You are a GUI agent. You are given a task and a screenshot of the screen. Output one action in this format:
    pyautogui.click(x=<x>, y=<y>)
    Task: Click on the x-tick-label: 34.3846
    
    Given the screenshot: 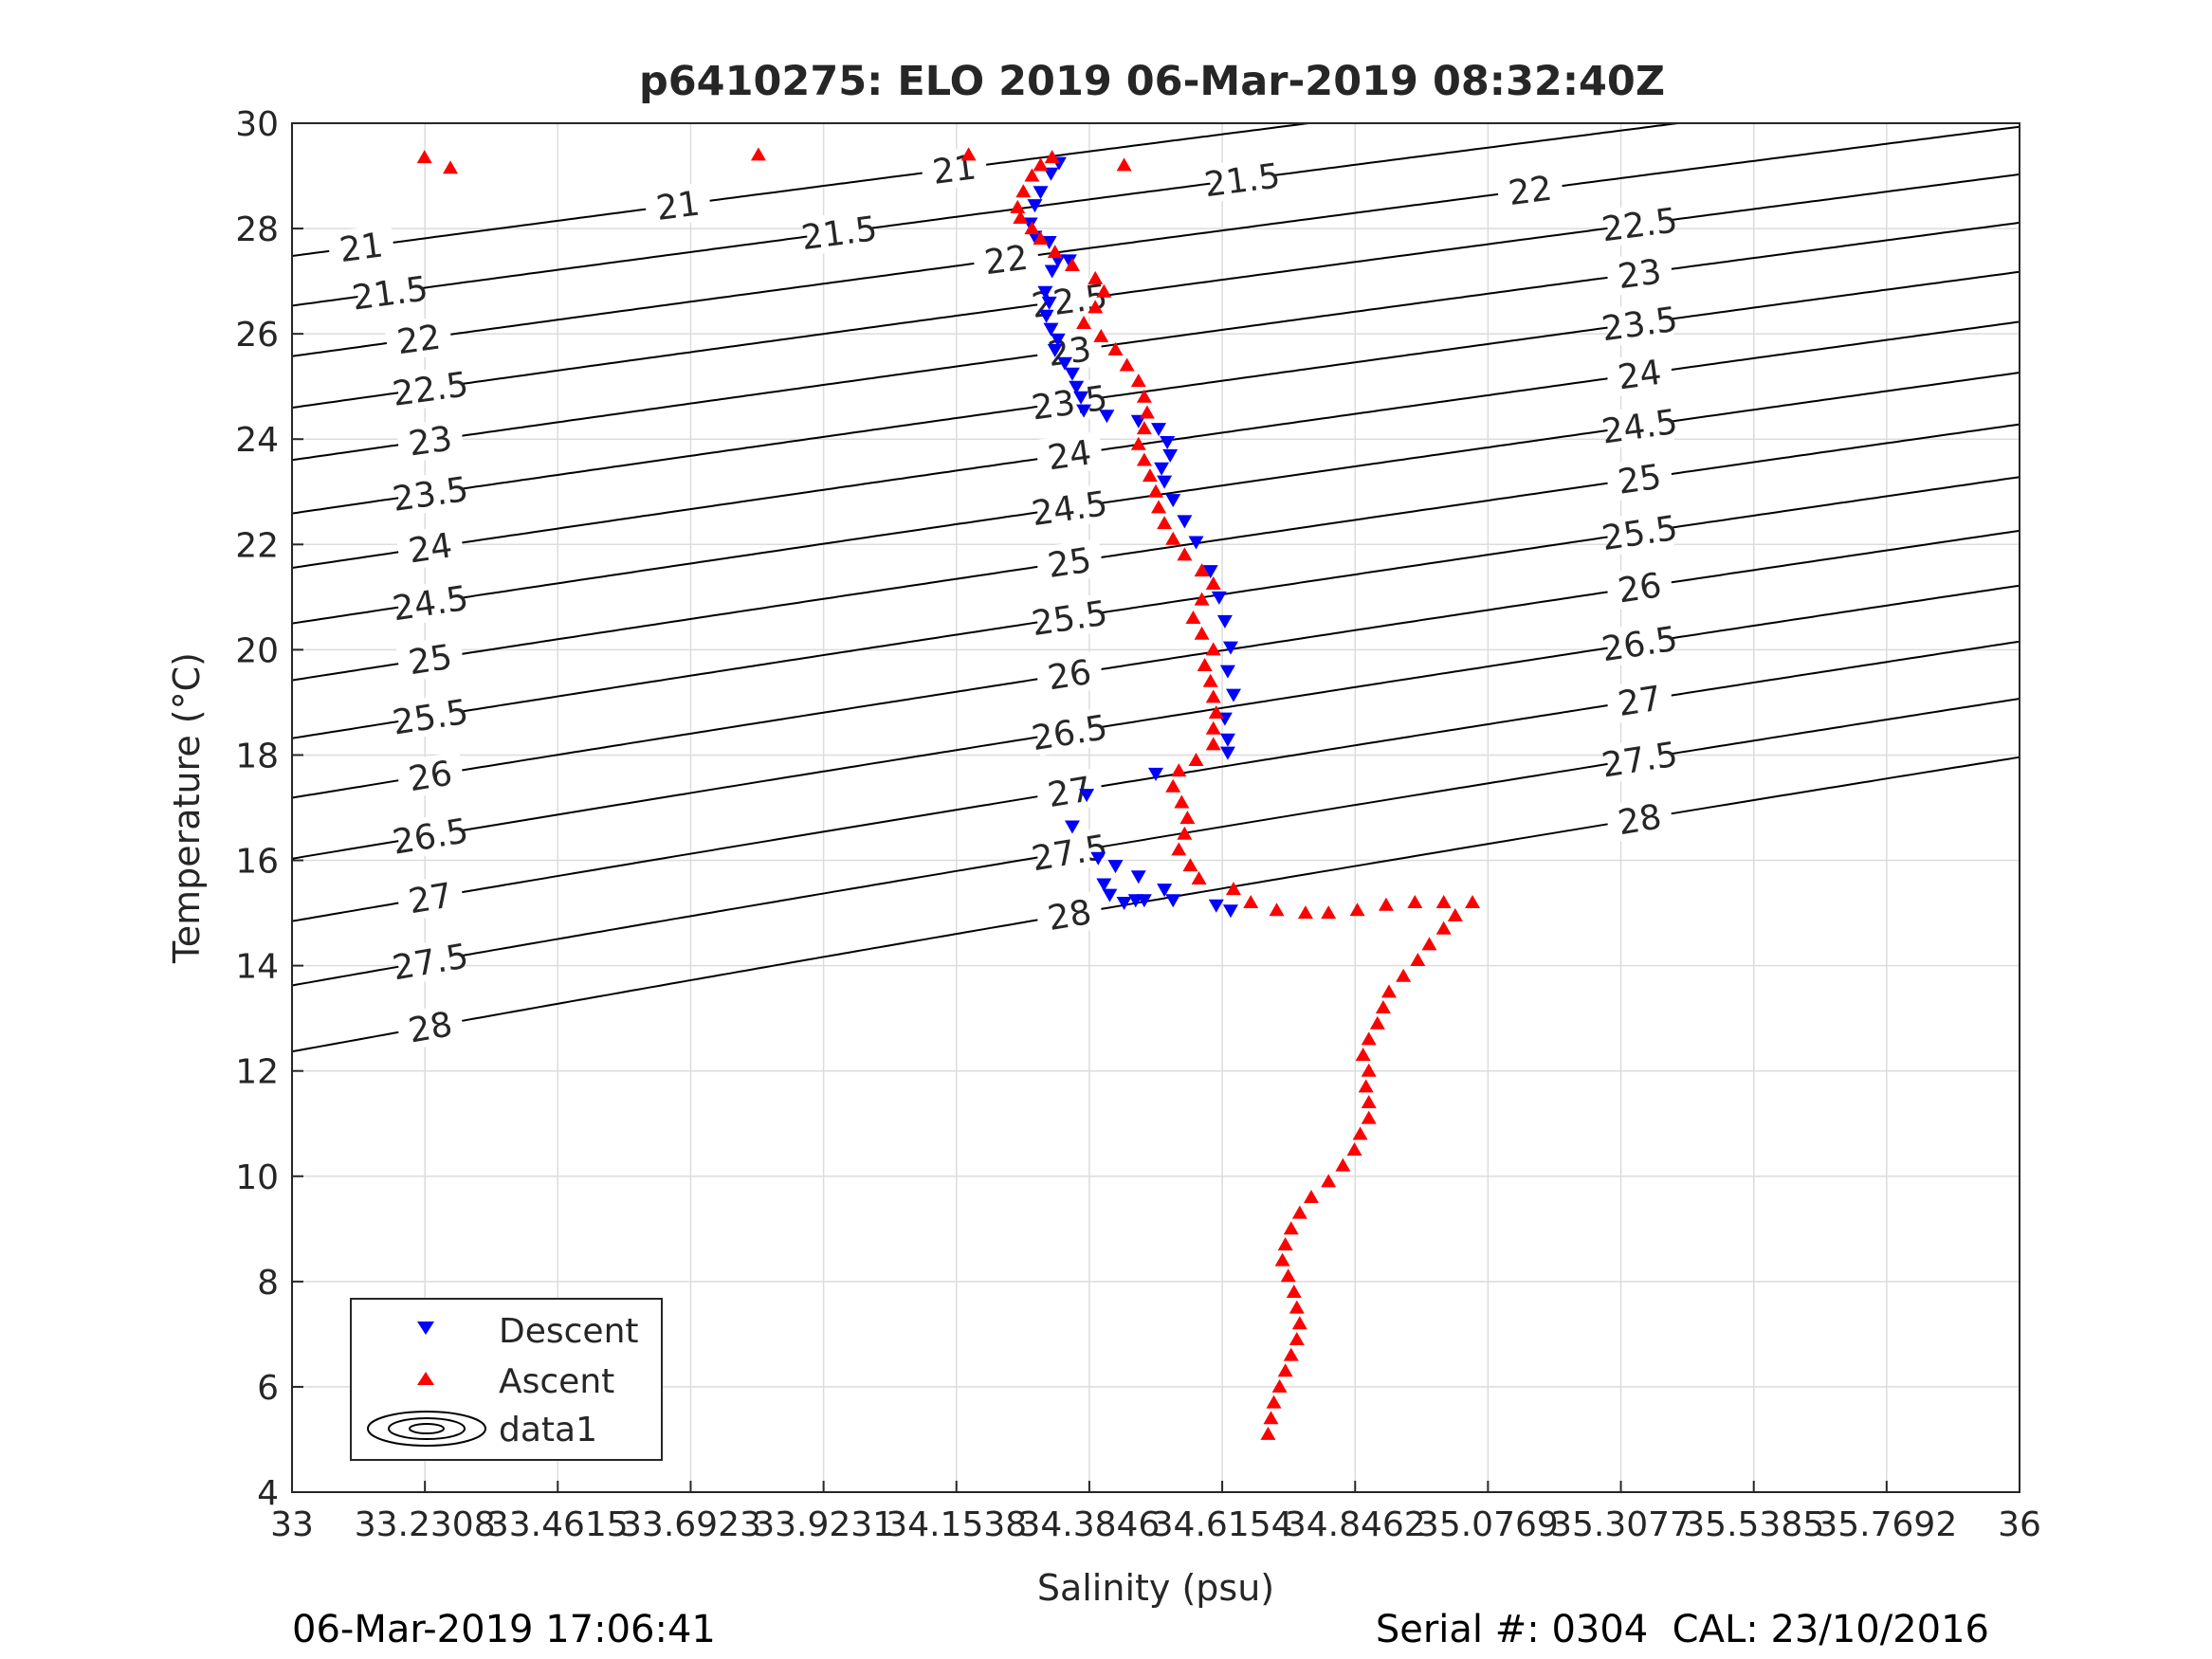 What is the action you would take?
    pyautogui.click(x=1089, y=1524)
    